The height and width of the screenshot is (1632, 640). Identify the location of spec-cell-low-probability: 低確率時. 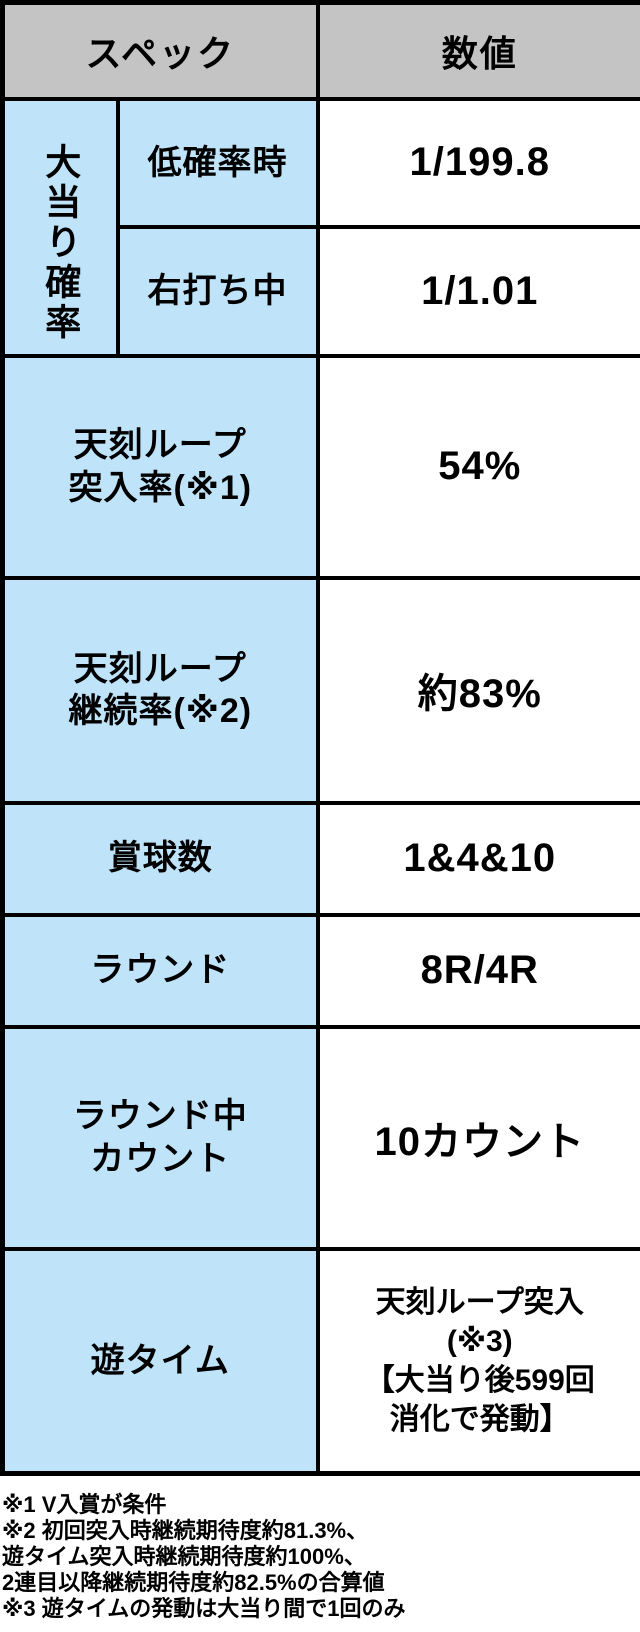
(218, 163).